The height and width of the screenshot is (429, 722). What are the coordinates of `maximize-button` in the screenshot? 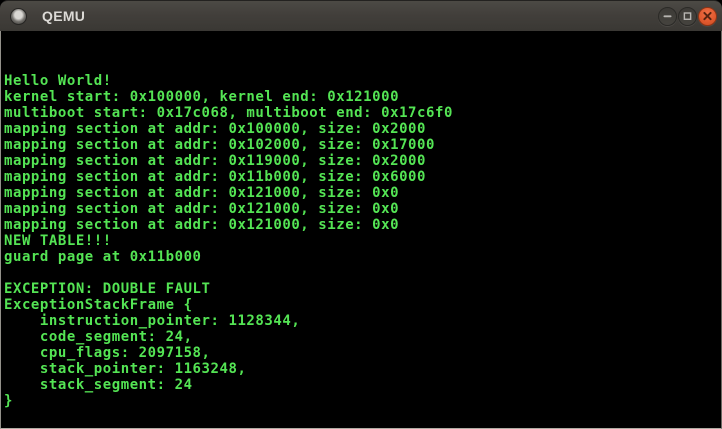 It's located at (687, 16).